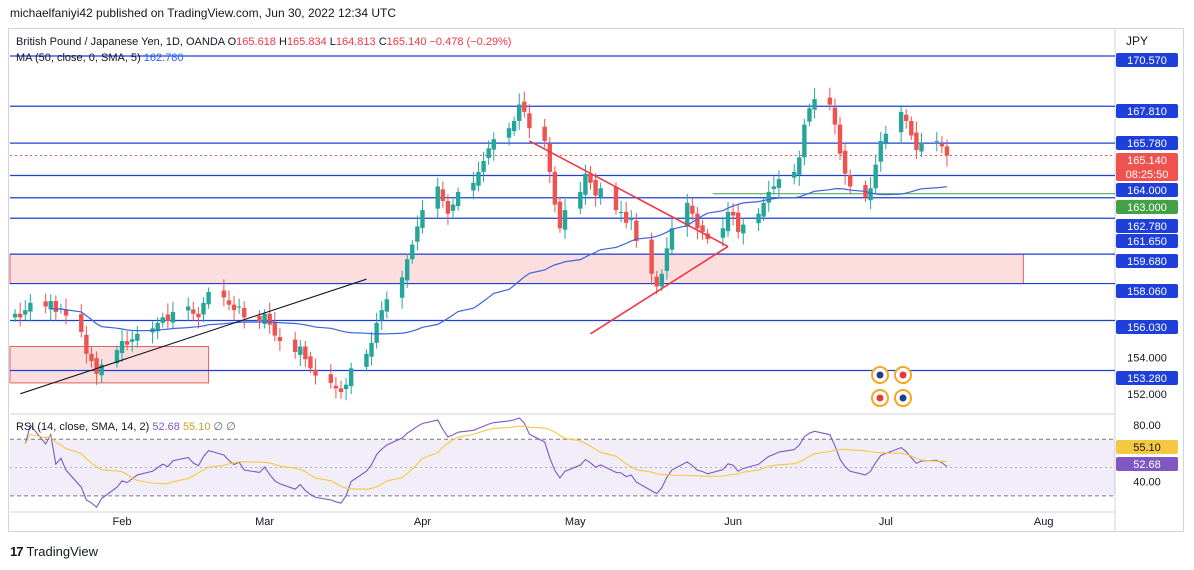 The image size is (1194, 570). Describe the element at coordinates (659, 290) in the screenshot. I see `triangle-lower-line` at that location.